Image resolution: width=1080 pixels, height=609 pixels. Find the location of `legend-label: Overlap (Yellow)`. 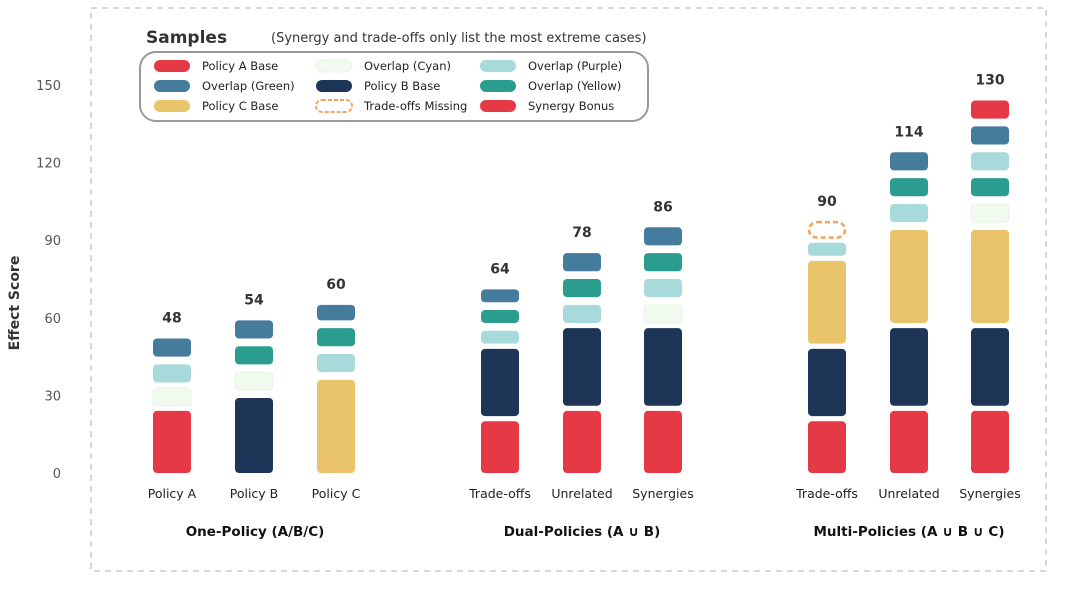

legend-label: Overlap (Yellow) is located at coordinates (574, 86).